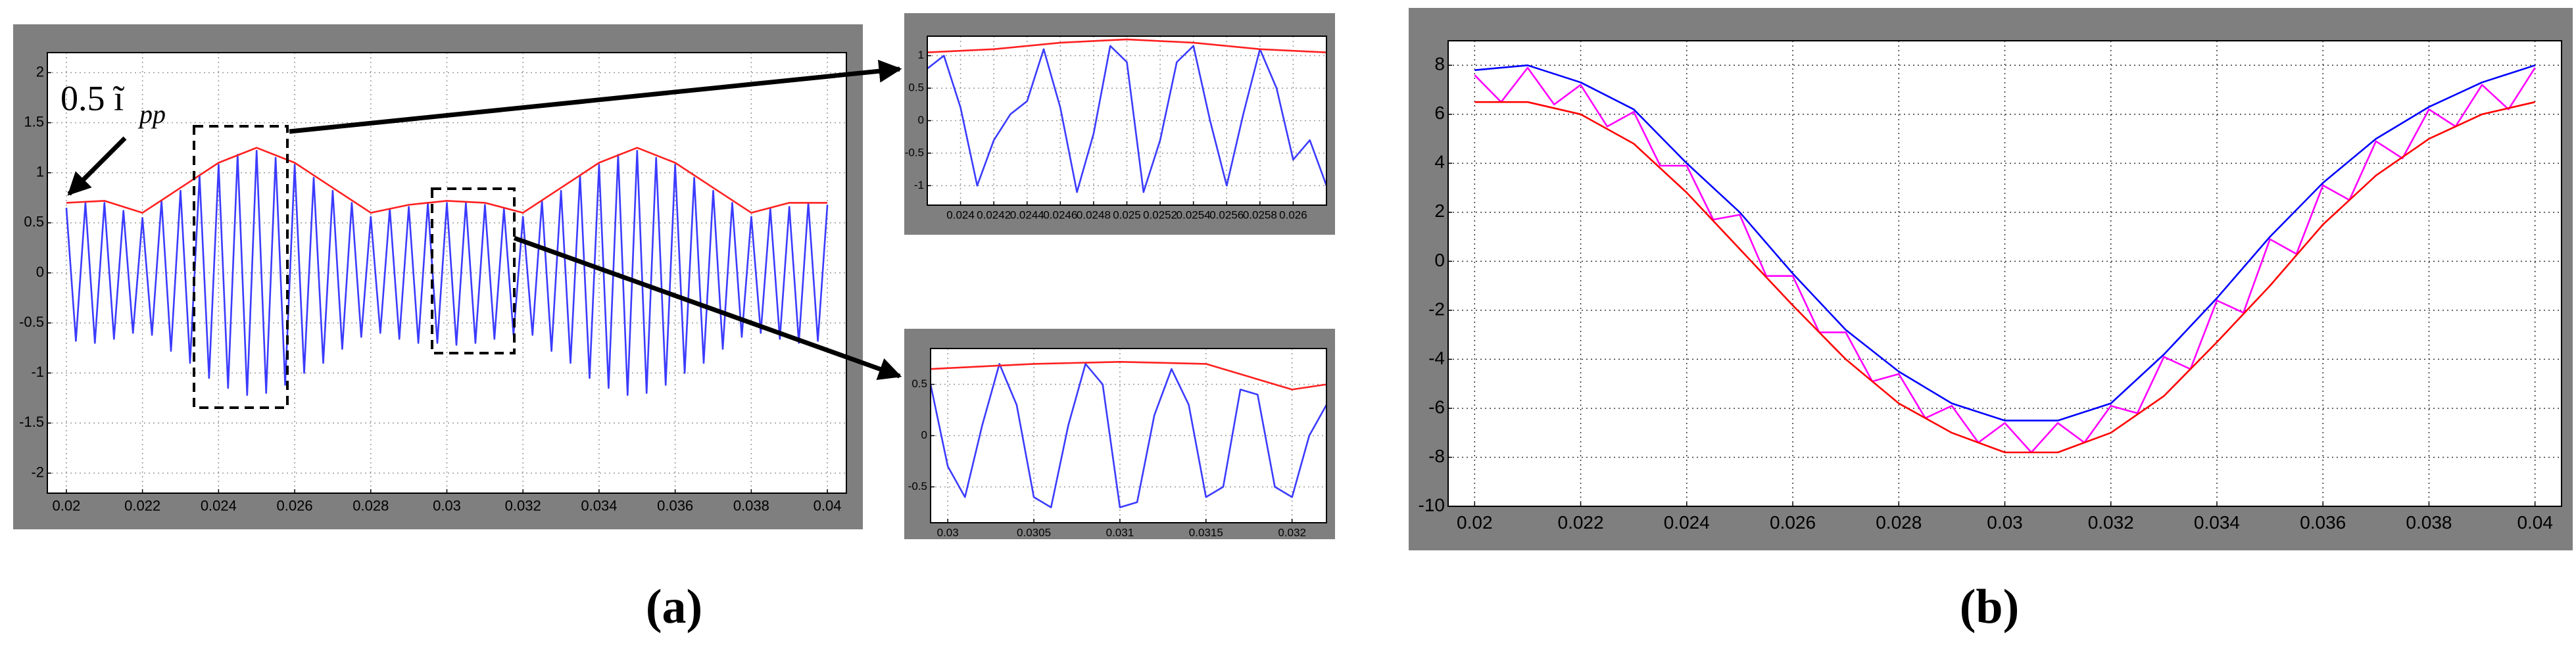  What do you see at coordinates (34, 122) in the screenshot?
I see `y-tick-label: 1.5` at bounding box center [34, 122].